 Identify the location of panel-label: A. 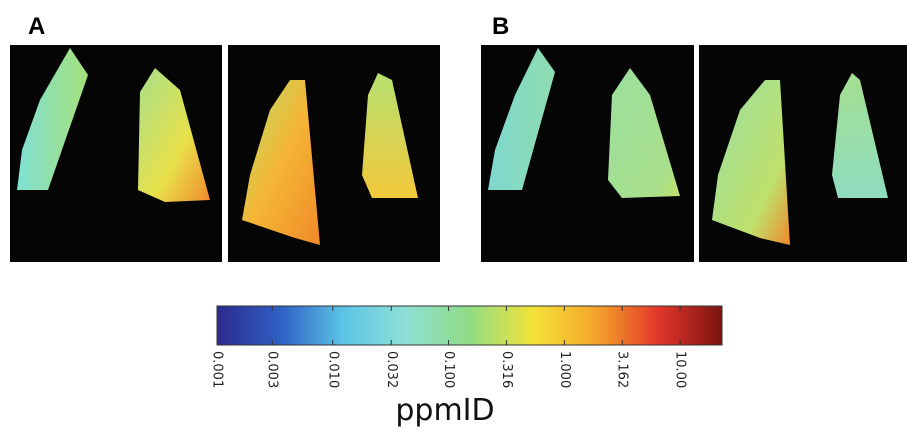
(36, 26).